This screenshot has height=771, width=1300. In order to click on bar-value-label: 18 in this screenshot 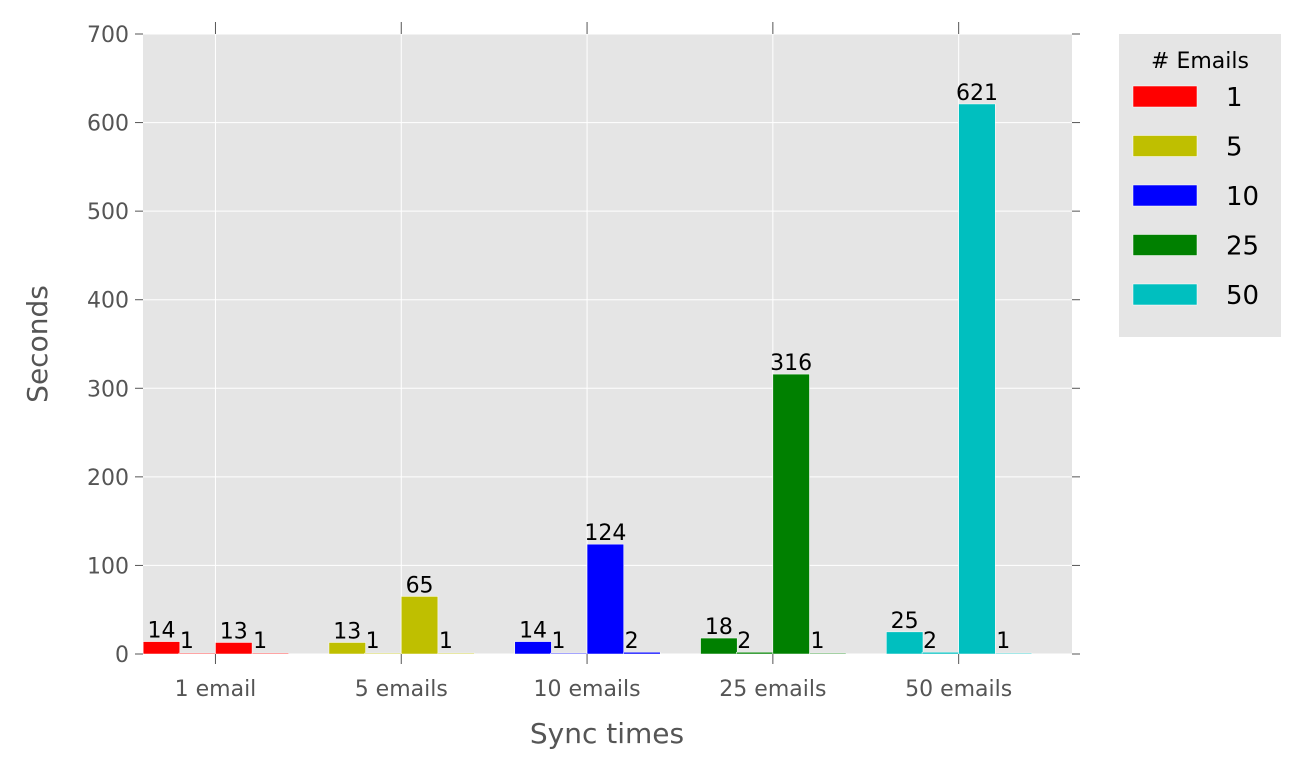, I will do `click(719, 627)`.